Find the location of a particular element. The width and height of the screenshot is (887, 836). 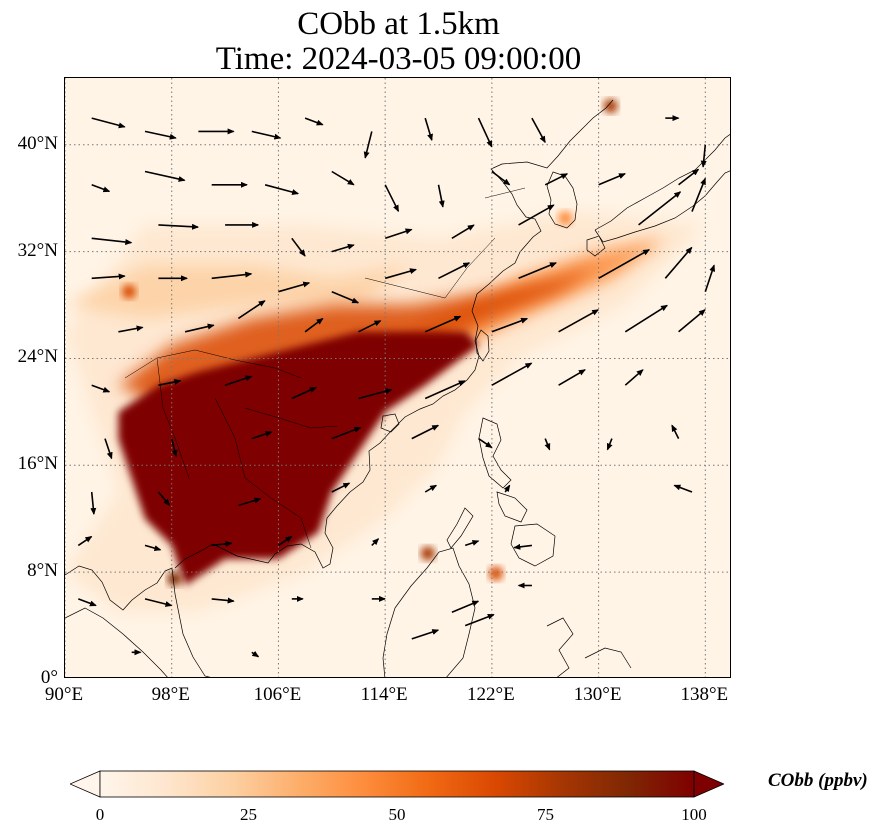

y-tick-label: 40°N is located at coordinates (37, 143).